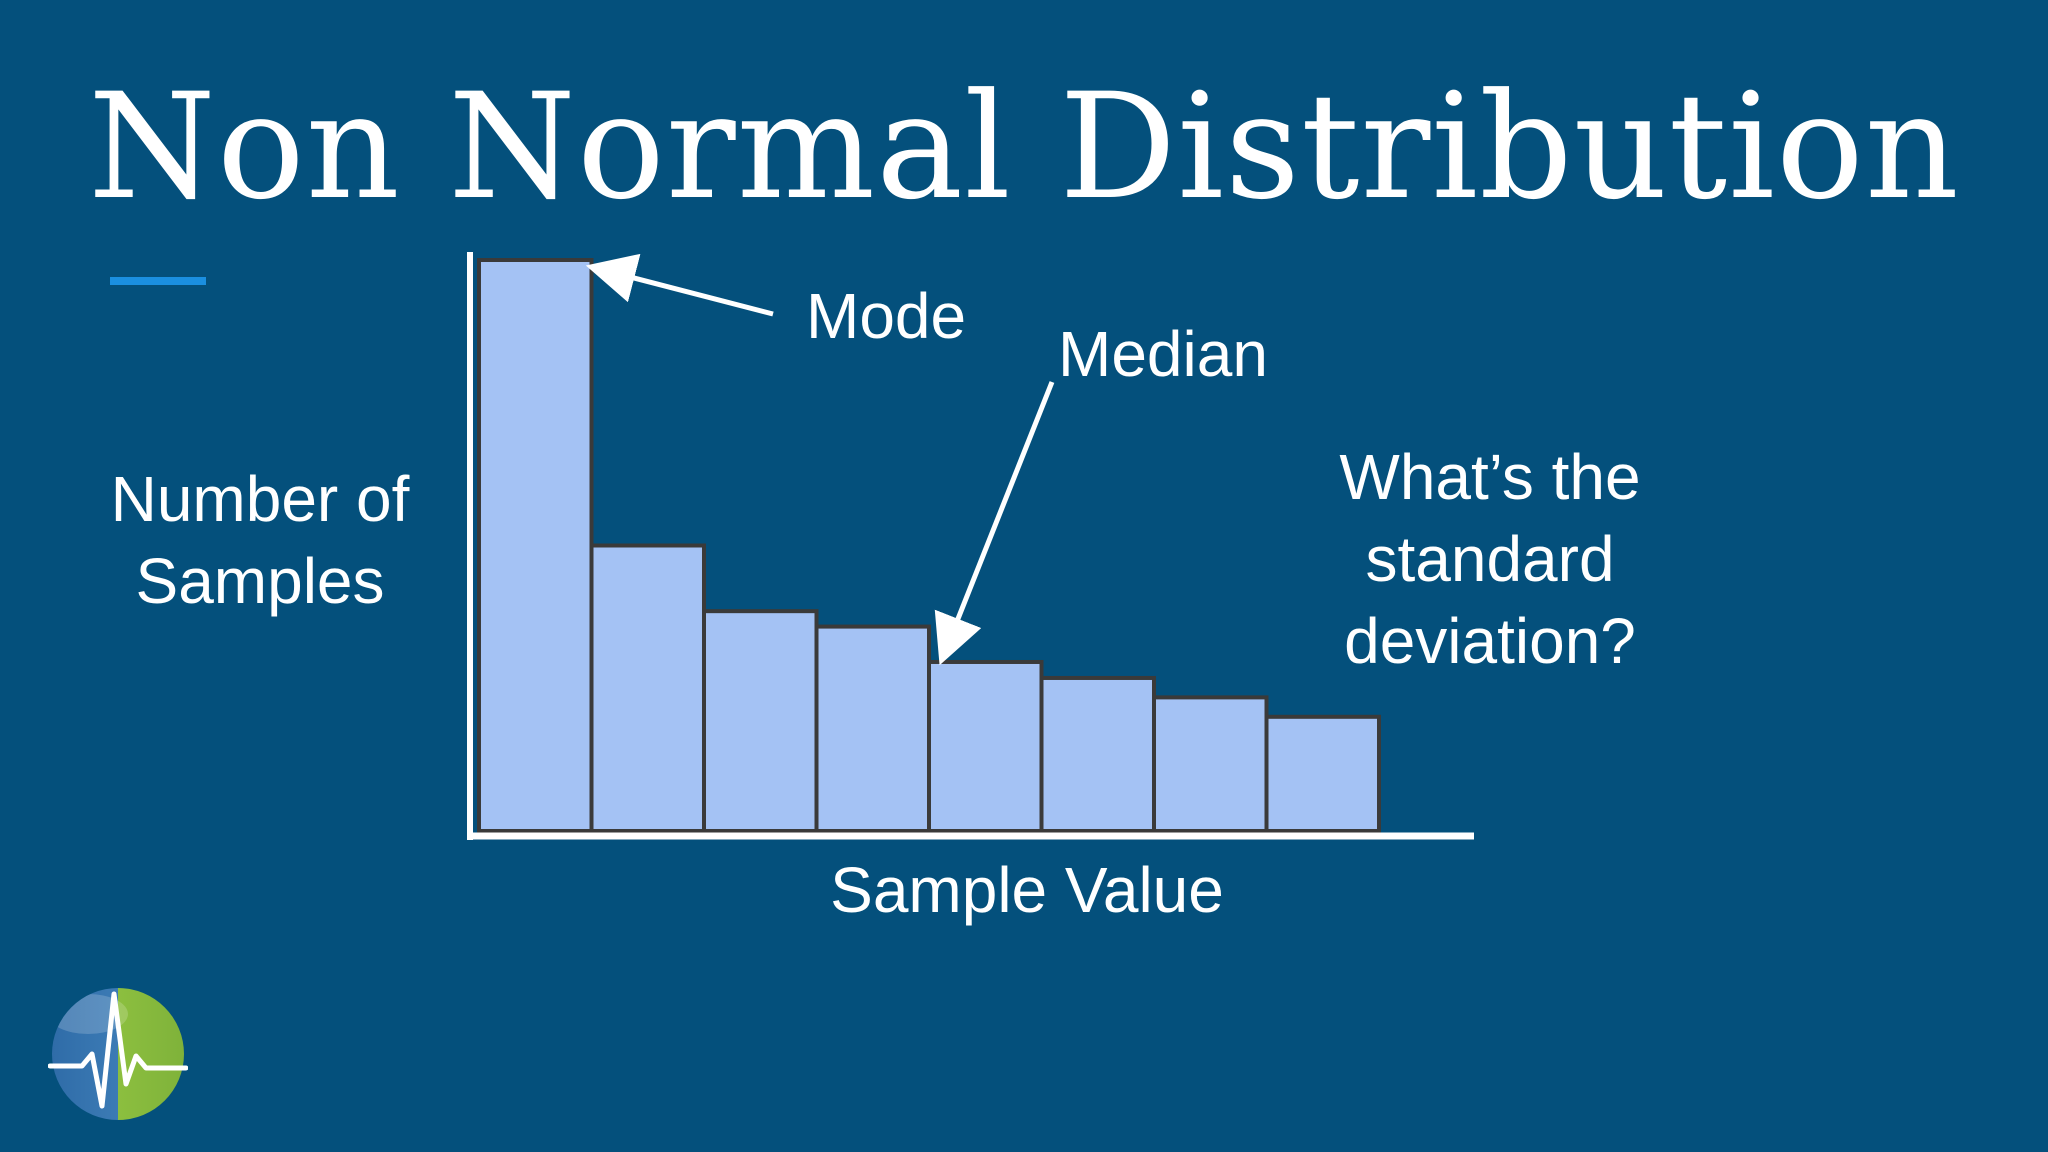 The height and width of the screenshot is (1152, 2048). I want to click on x-axis-label: Sample Value, so click(1027, 890).